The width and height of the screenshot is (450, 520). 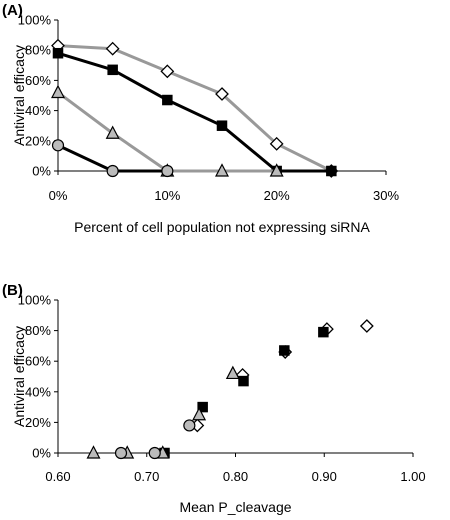 I want to click on x-tick-label: 0.60, so click(x=57, y=476).